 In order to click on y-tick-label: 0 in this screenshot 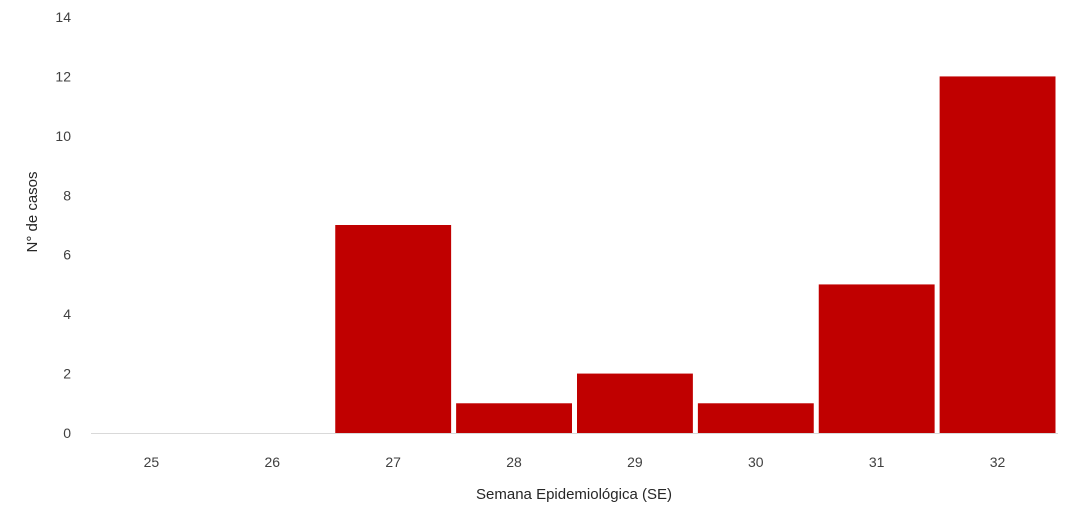, I will do `click(67, 433)`.